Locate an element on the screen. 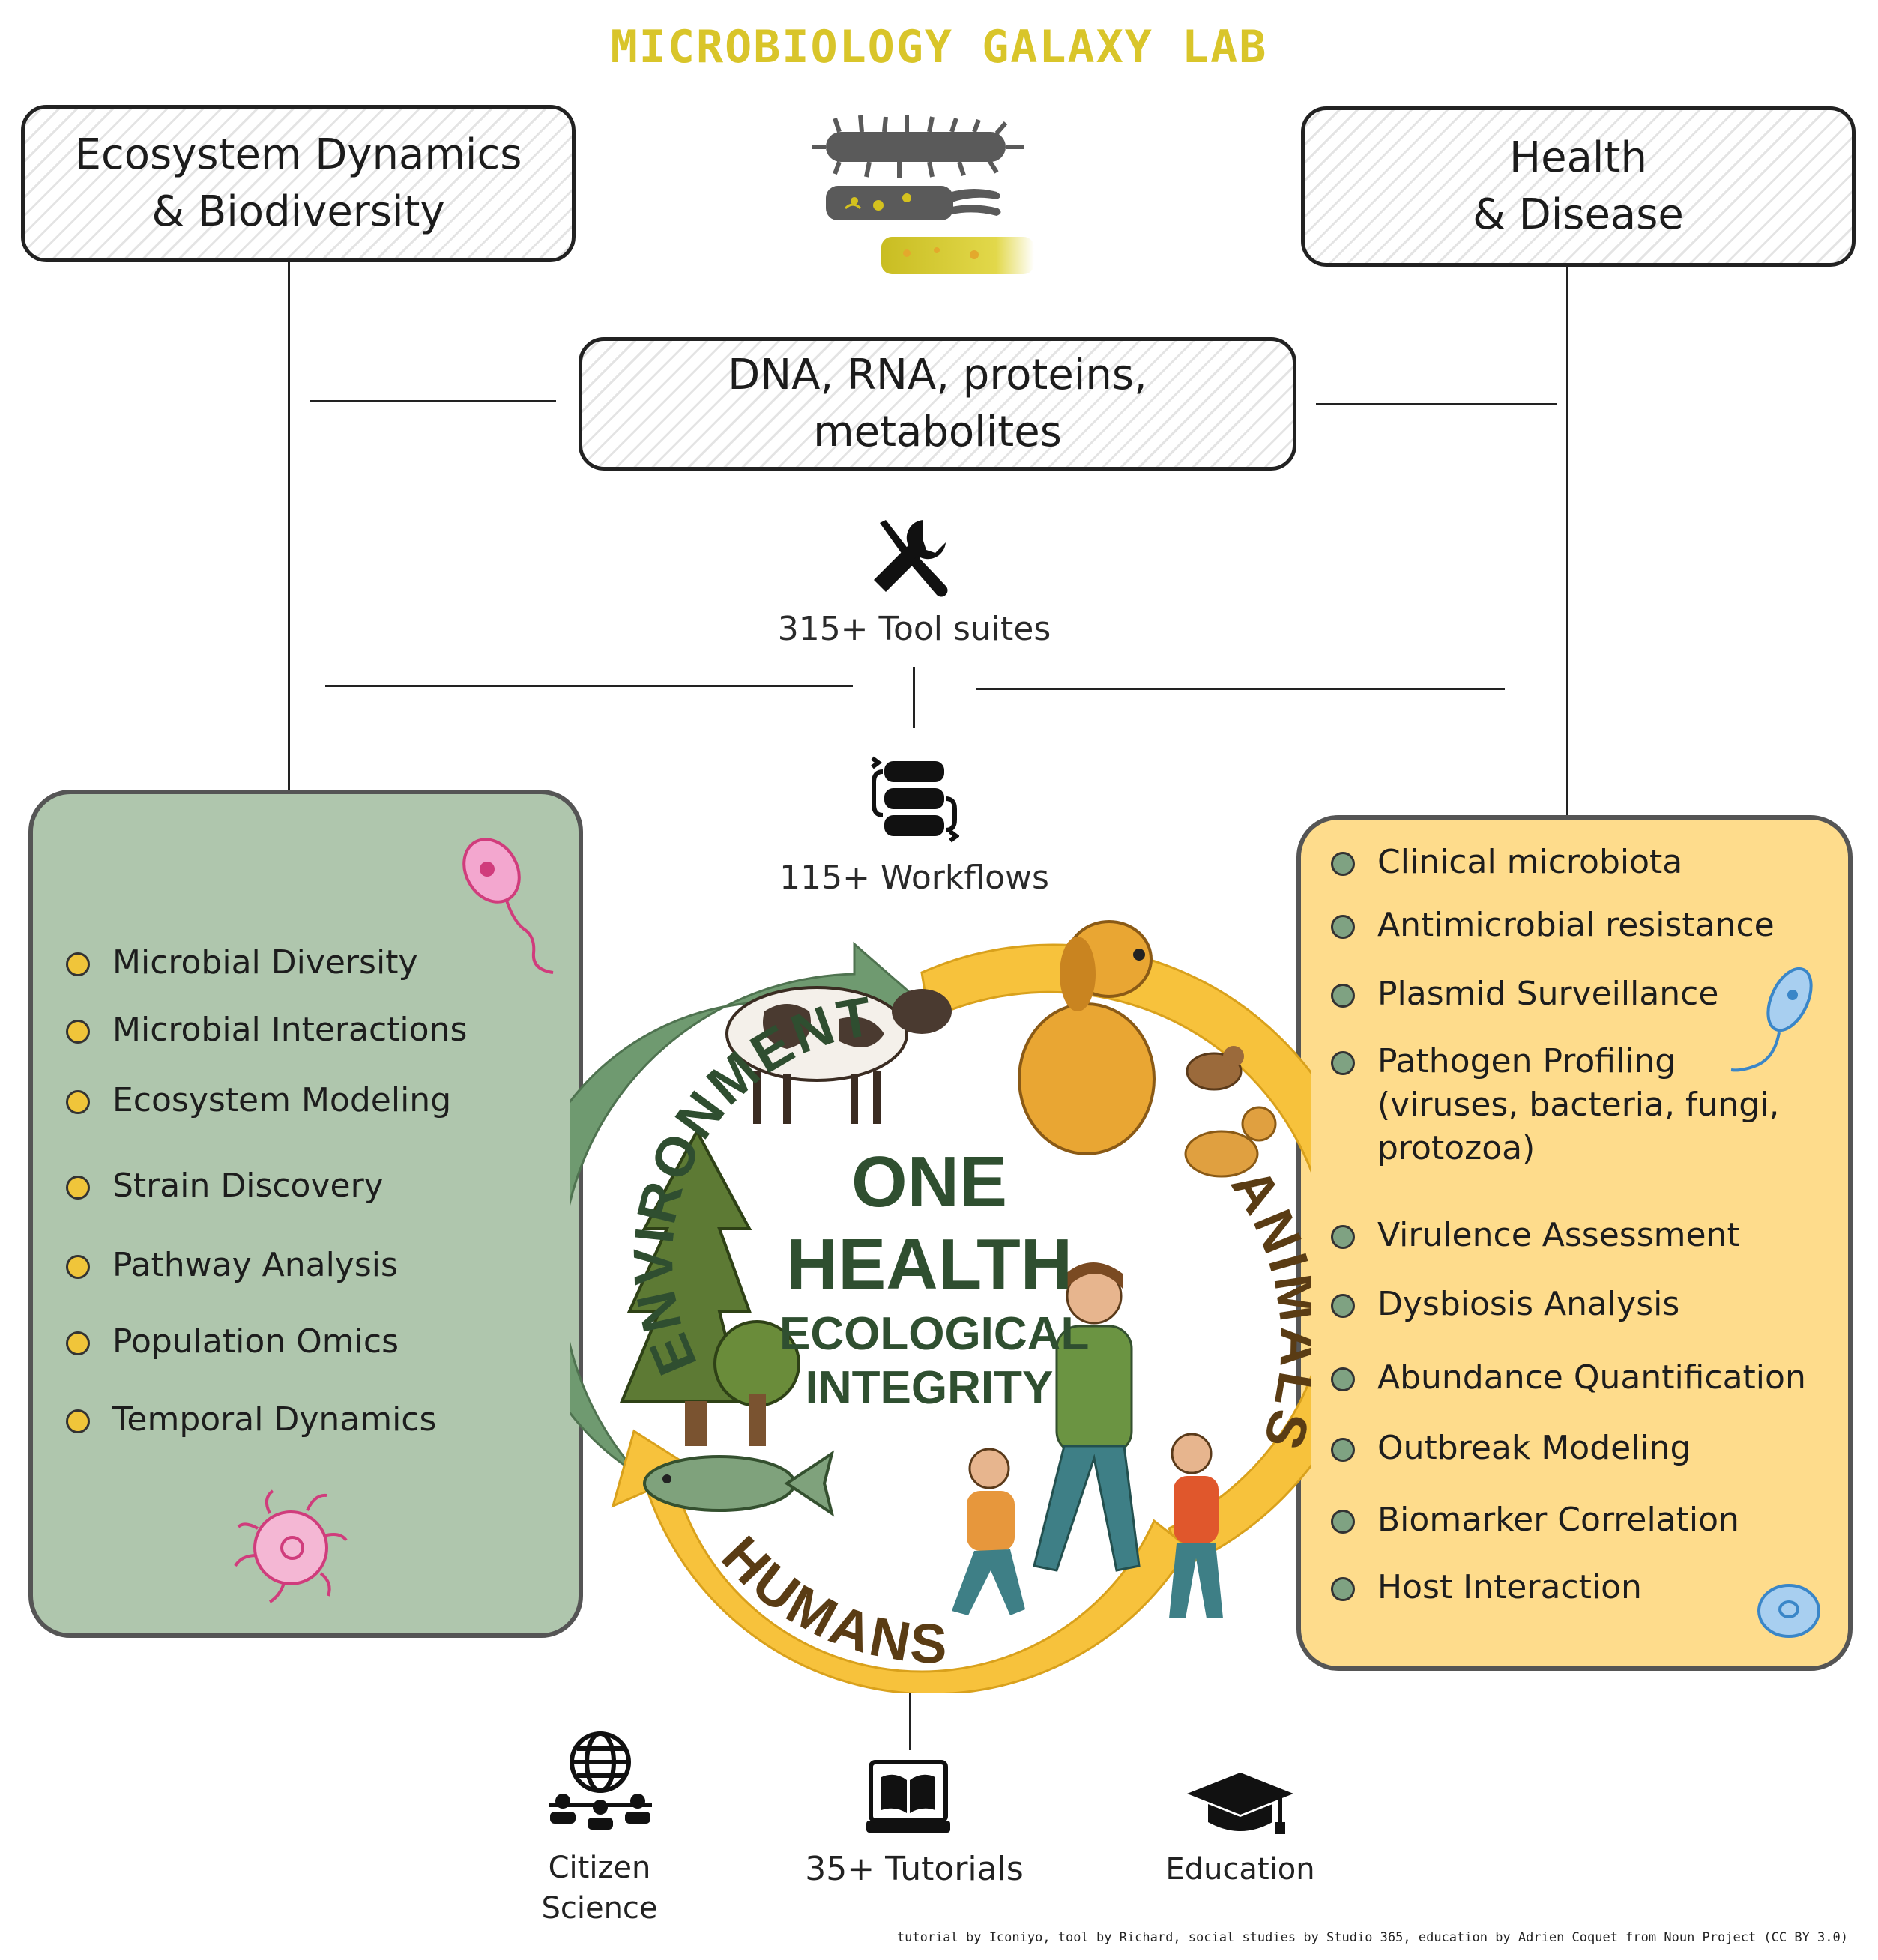  omics-right-connector is located at coordinates (1436, 404).